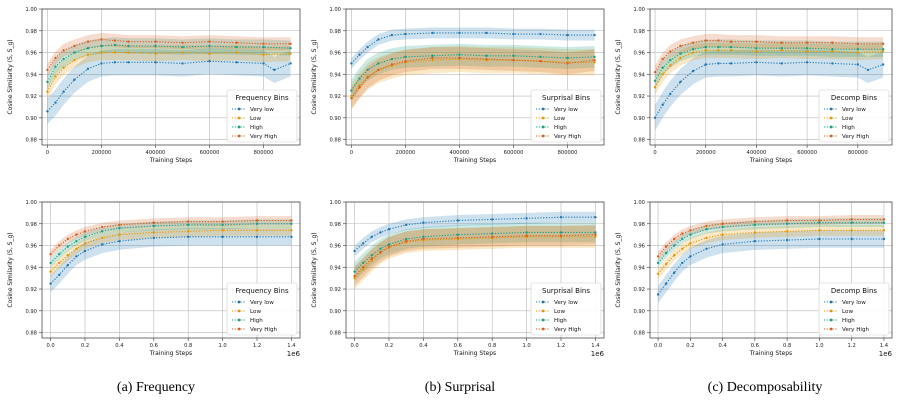 The height and width of the screenshot is (407, 902). I want to click on x-tick-label: 400000, so click(156, 153).